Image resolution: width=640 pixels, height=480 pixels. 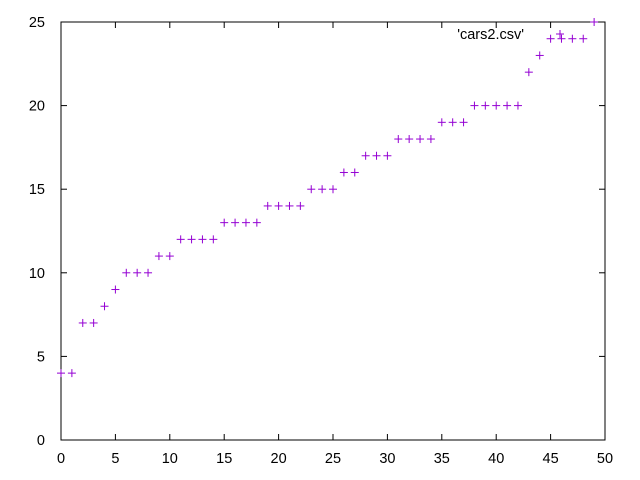 I want to click on legend: 'cars2.csv', so click(x=510, y=35).